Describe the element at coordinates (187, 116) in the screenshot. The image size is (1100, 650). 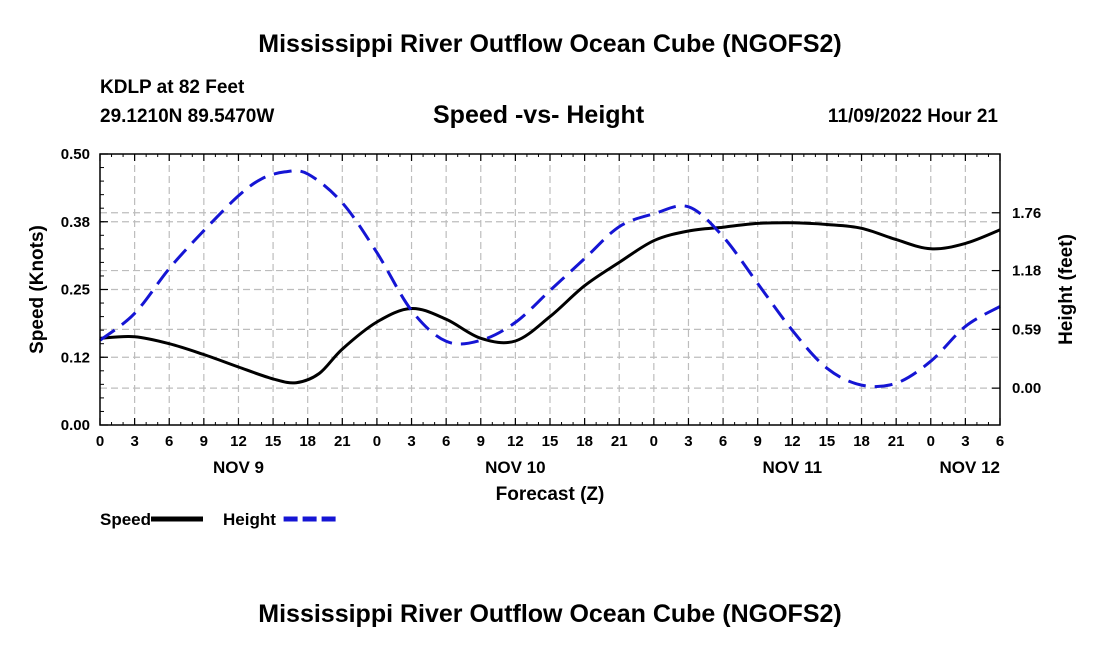
I see `location-coordinates: 29.1210N 89.5470W` at that location.